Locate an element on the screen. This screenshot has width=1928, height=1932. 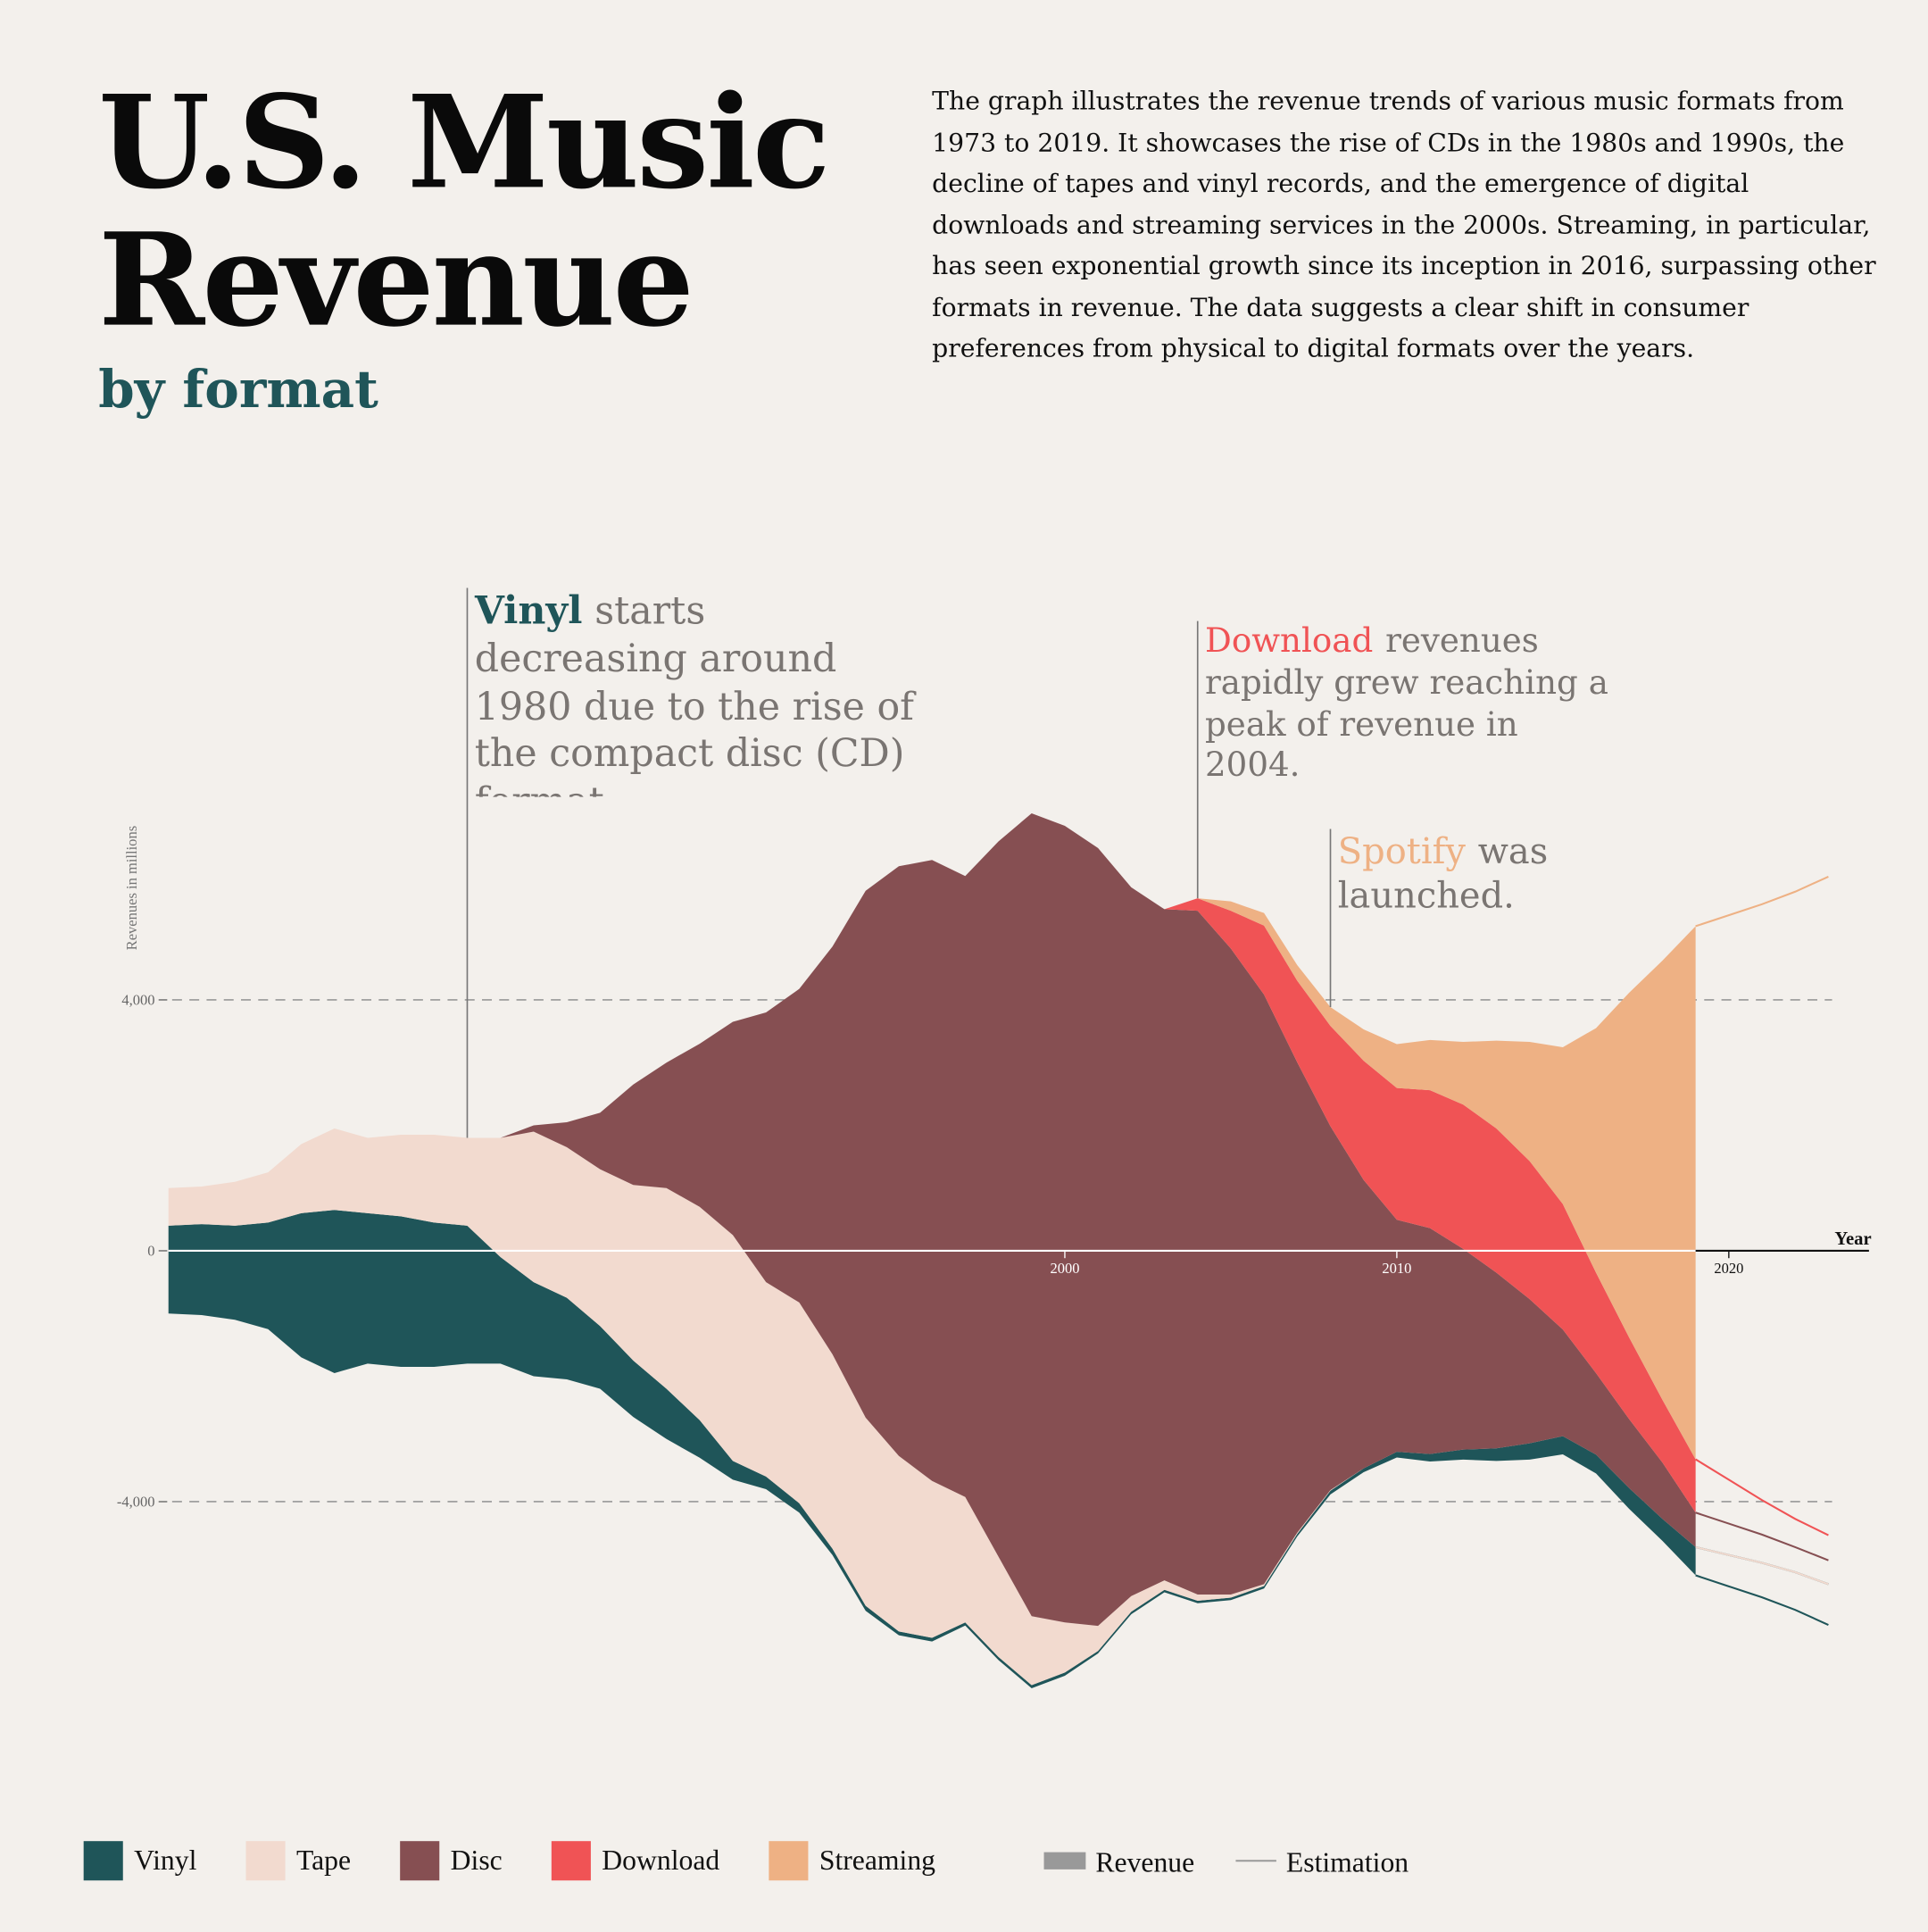
x-axis-label: Year is located at coordinates (1853, 1239).